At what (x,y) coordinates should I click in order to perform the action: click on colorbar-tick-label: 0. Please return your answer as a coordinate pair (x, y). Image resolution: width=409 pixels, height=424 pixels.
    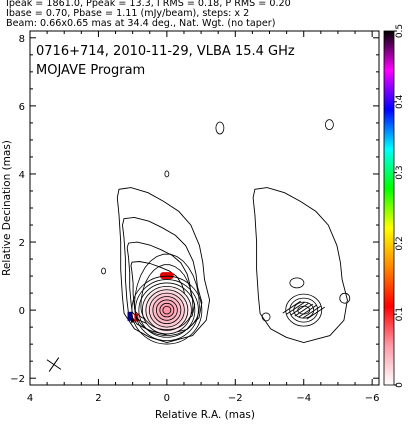
    Looking at the image, I should click on (400, 385).